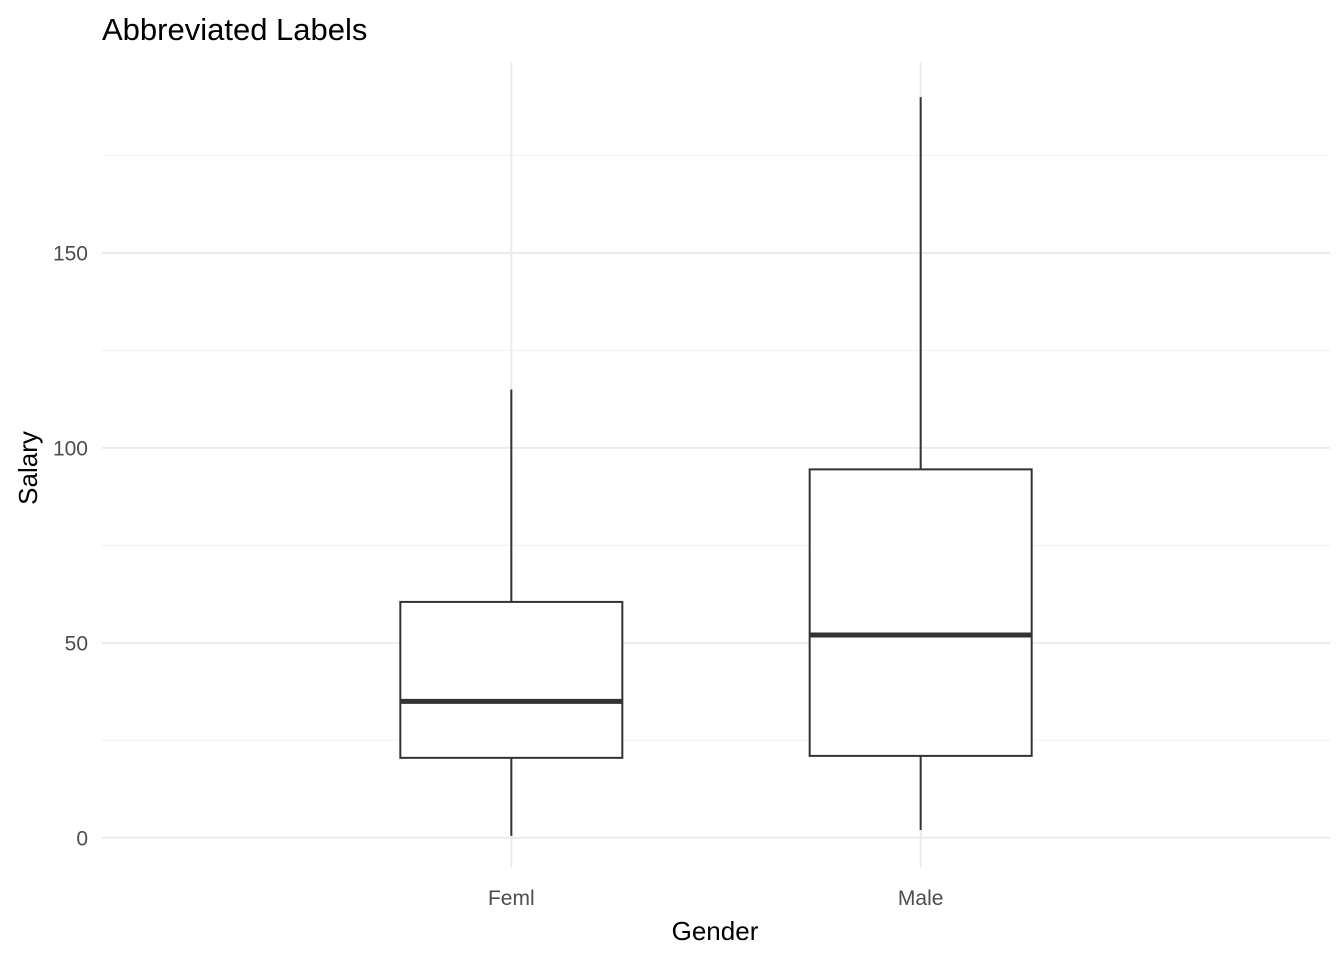 This screenshot has height=960, width=1344. I want to click on x-axis-title: Gender, so click(715, 931).